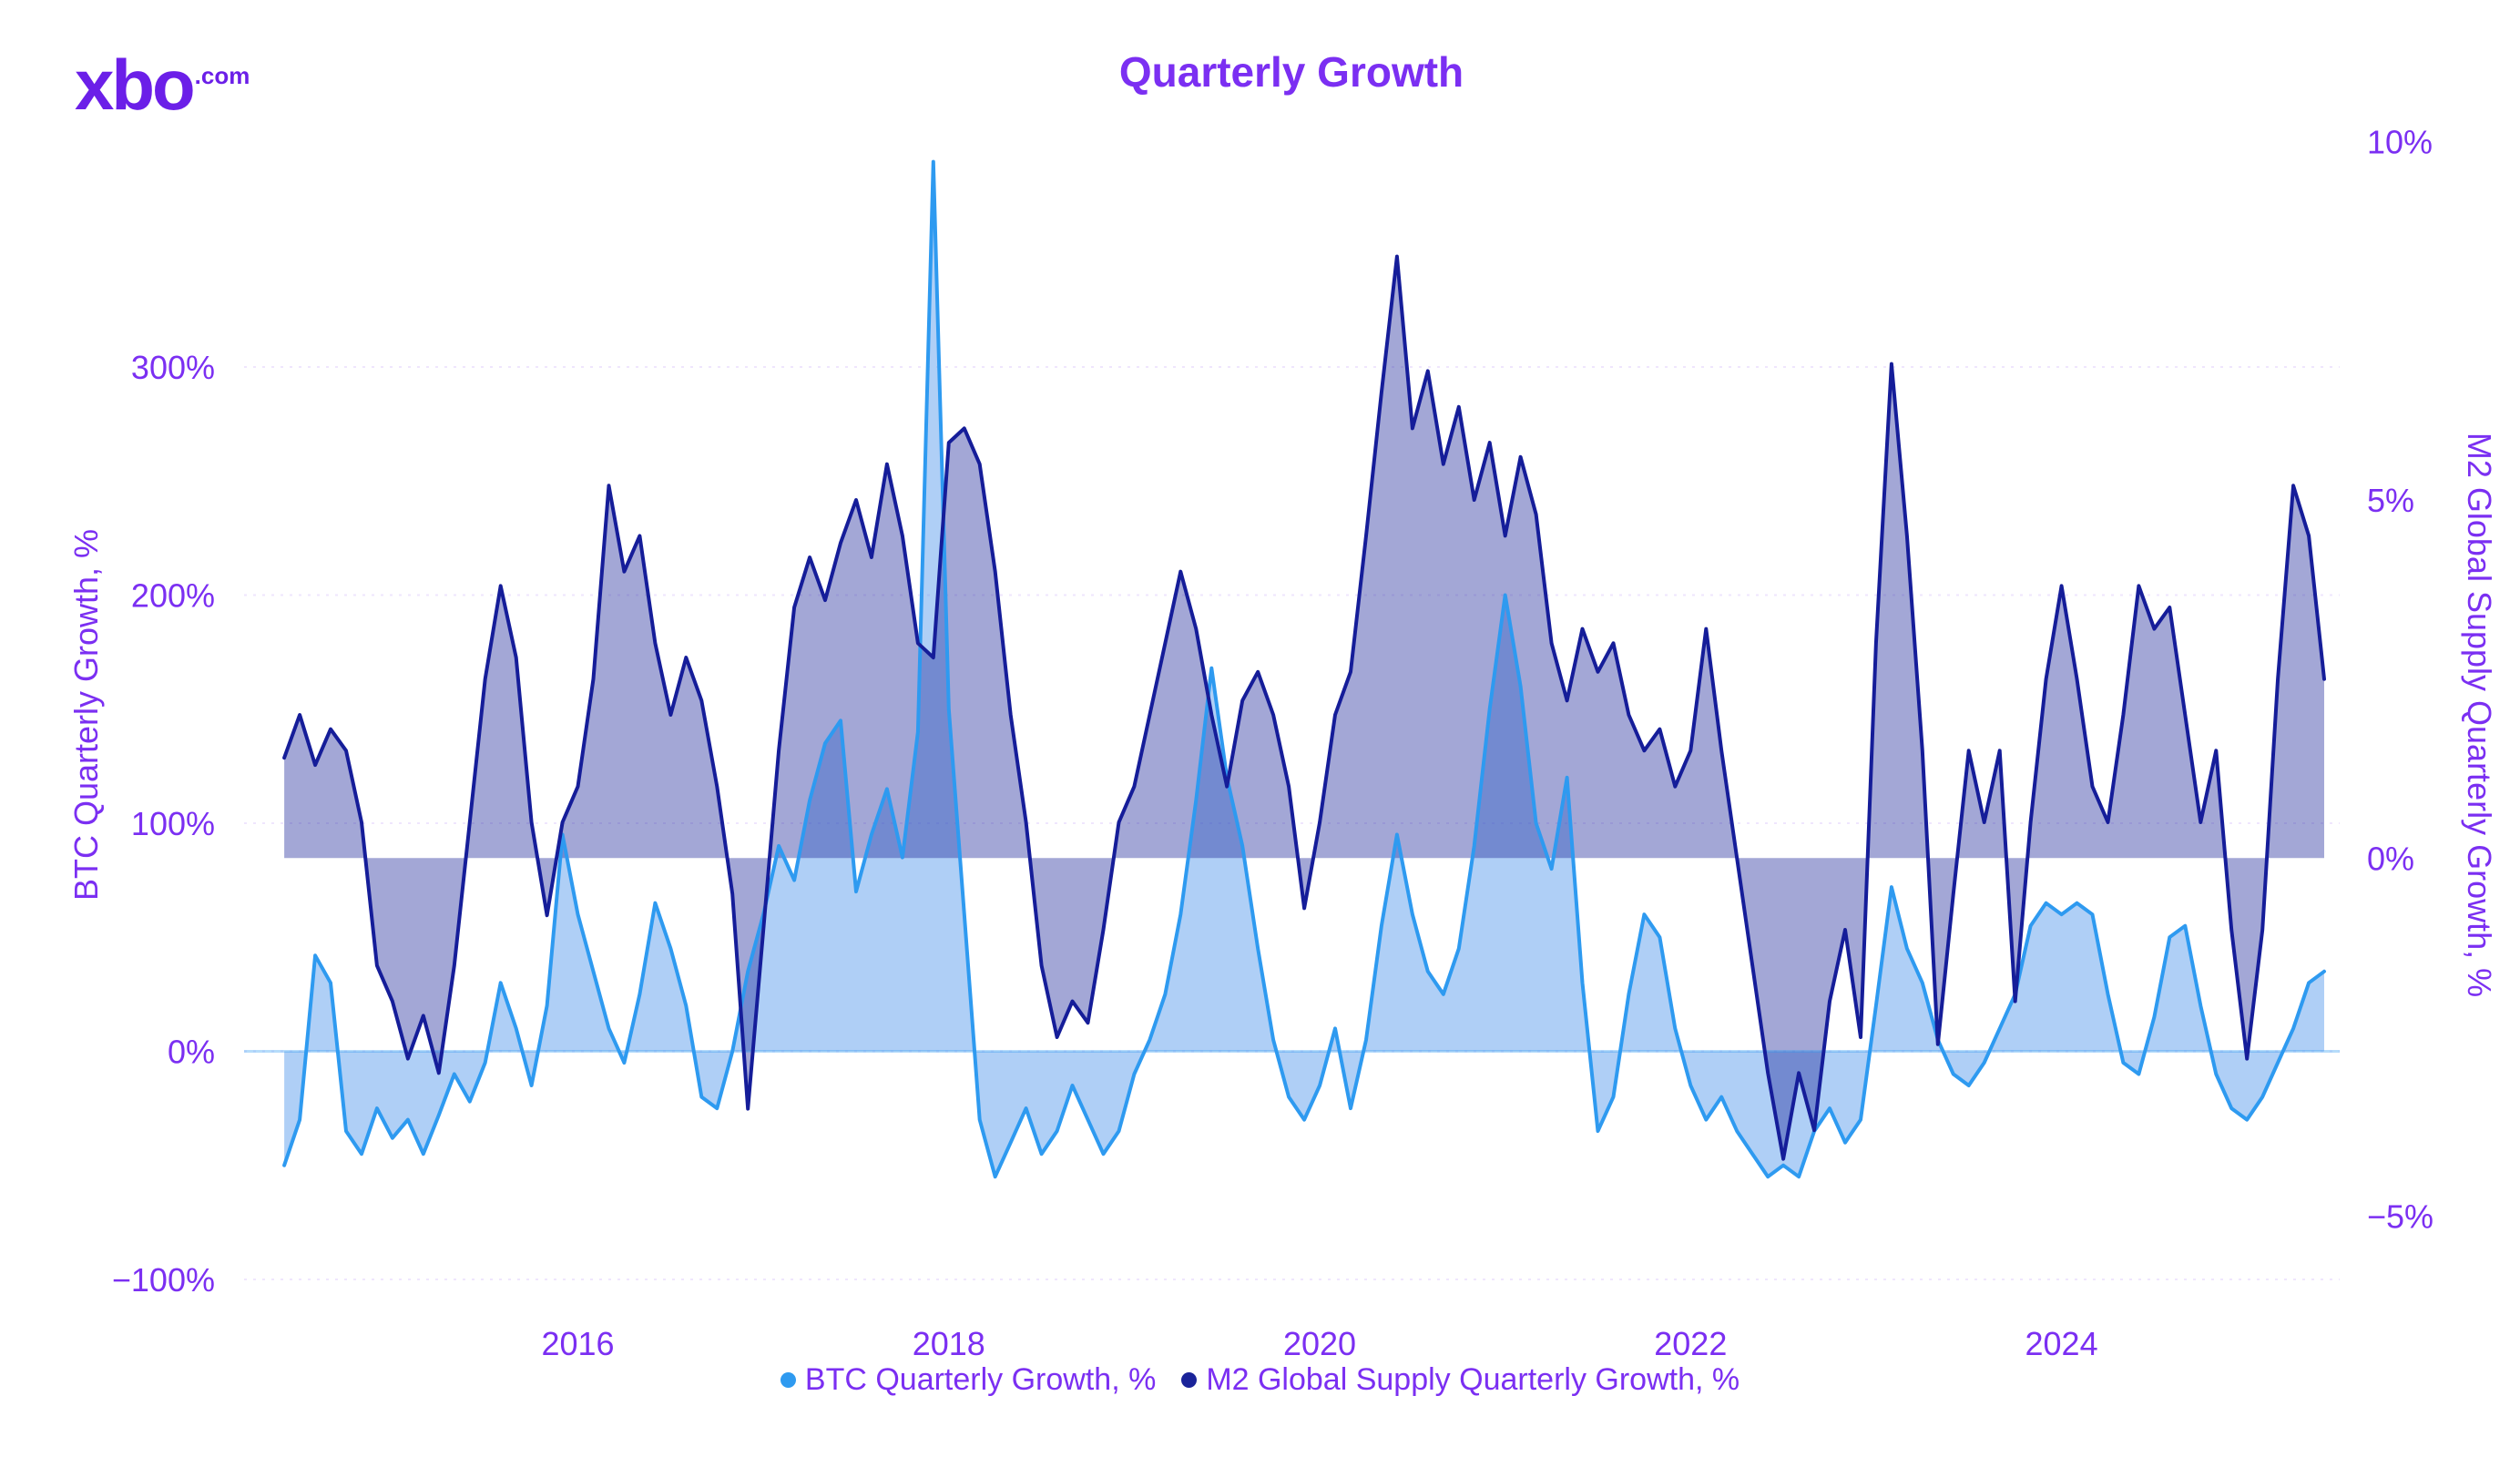 This screenshot has height=1457, width=2520. What do you see at coordinates (577, 1343) in the screenshot?
I see `x-axis-tick-label: 2016` at bounding box center [577, 1343].